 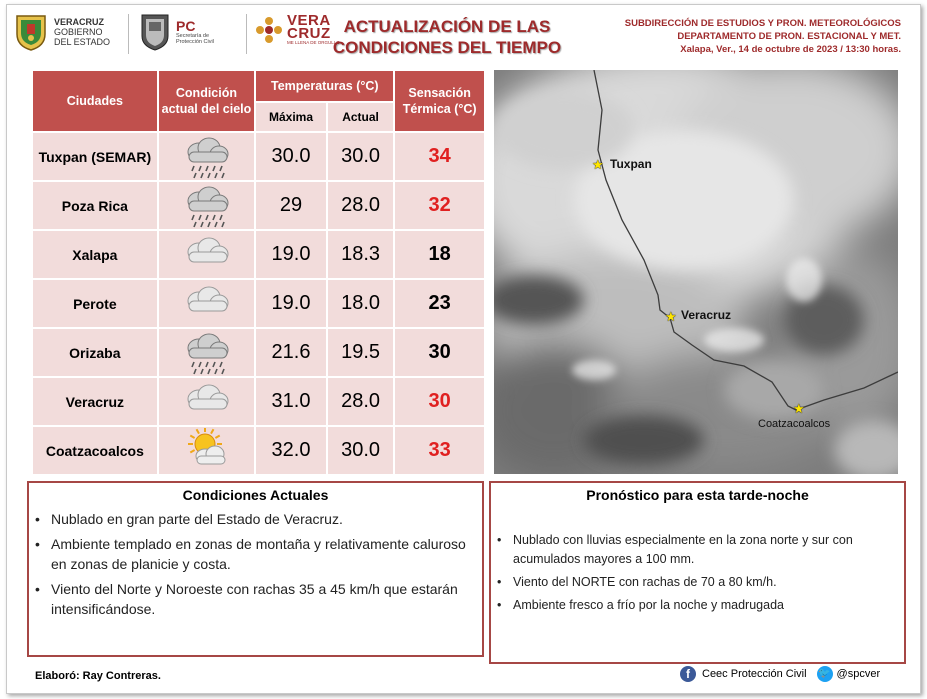 What do you see at coordinates (95, 254) in the screenshot?
I see `city-name: Xalapa` at bounding box center [95, 254].